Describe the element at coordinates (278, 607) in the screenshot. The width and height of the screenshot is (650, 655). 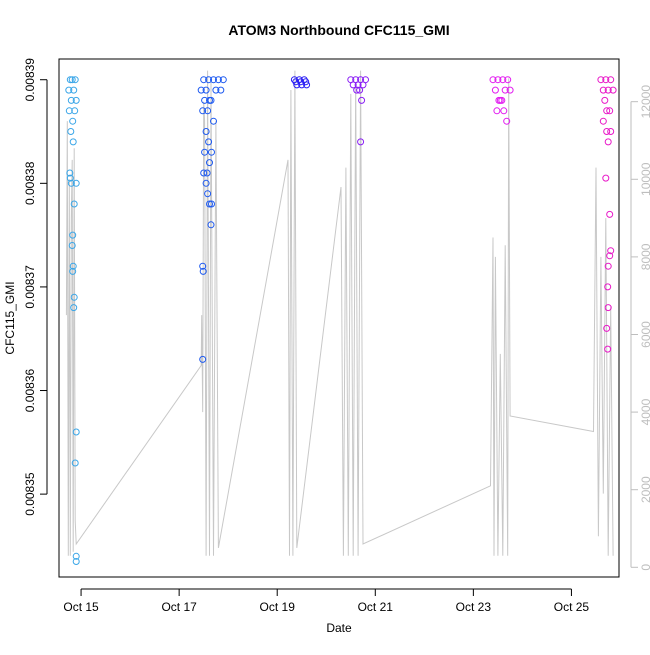
I see `x-tick-label: Oct 19` at that location.